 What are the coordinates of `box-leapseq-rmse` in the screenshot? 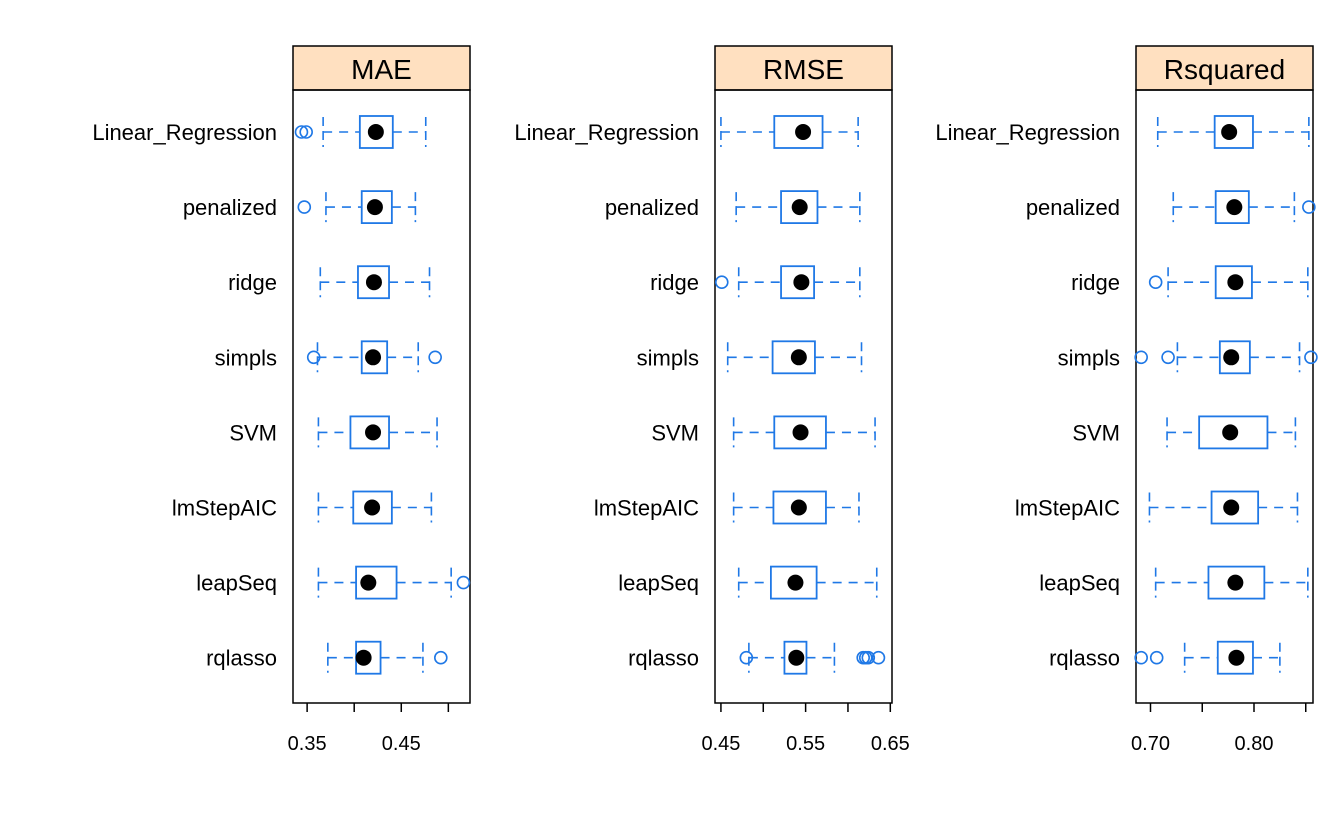 It's located at (807, 582).